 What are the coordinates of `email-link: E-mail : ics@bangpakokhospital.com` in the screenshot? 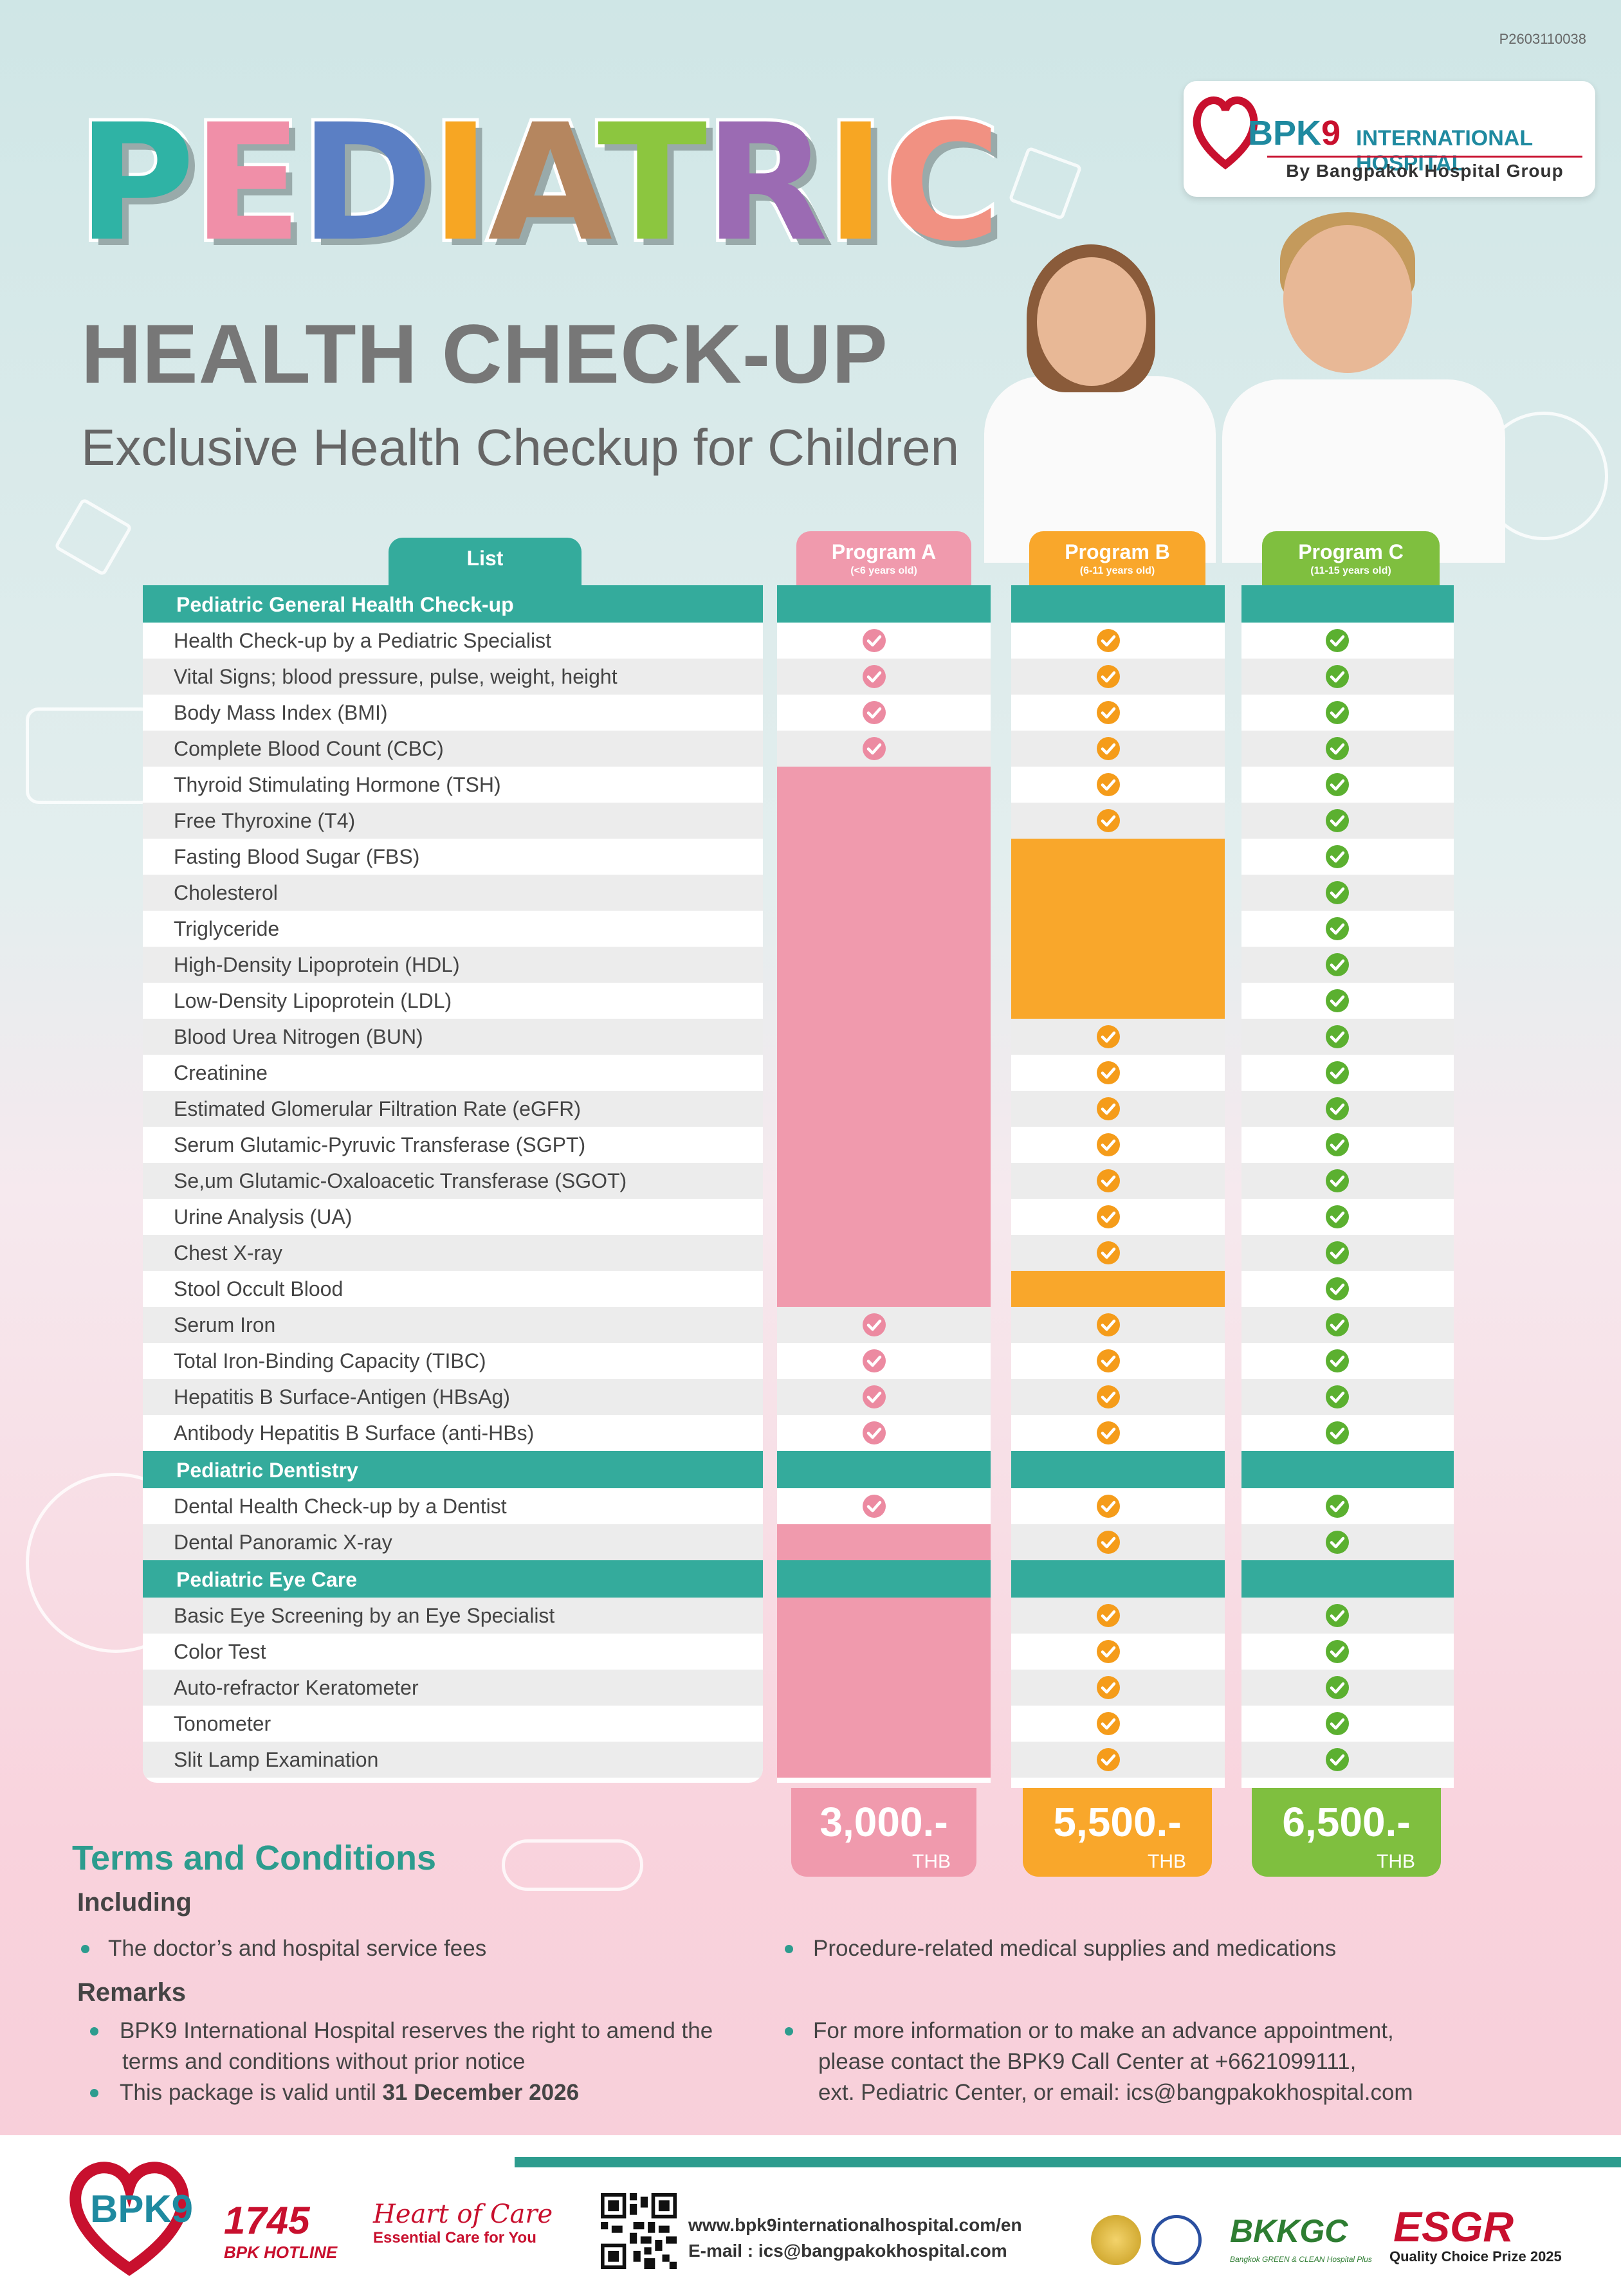 It's located at (847, 2251).